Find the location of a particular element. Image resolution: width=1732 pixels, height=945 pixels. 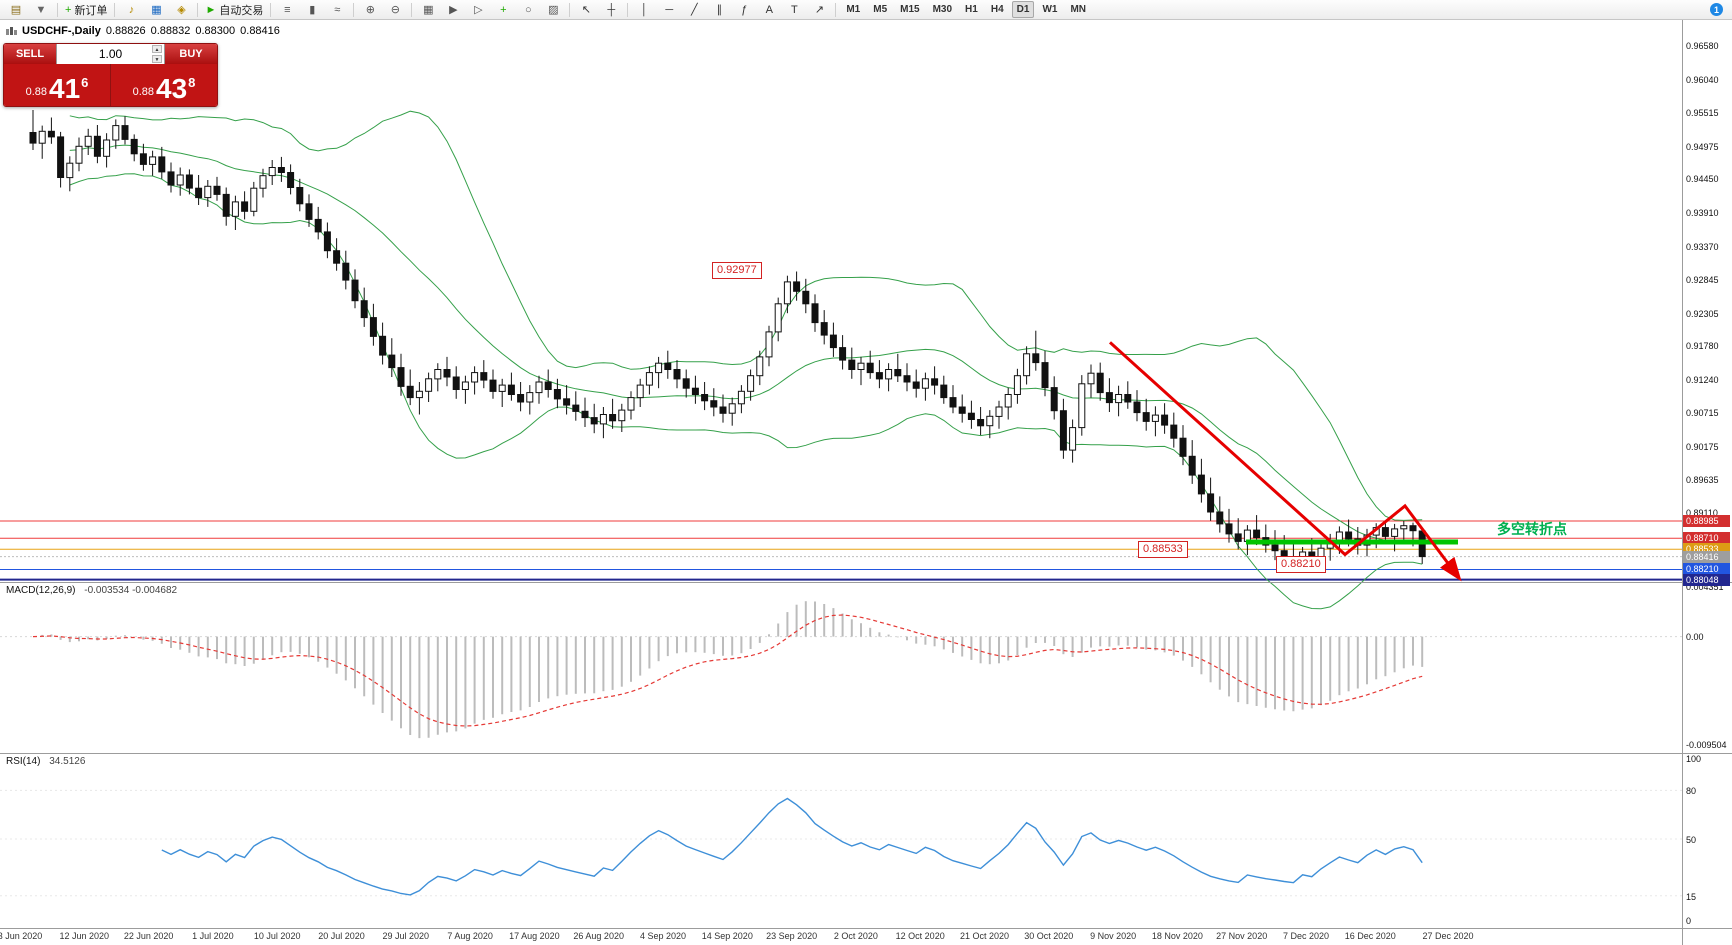

low-value: 0.88300 is located at coordinates (215, 31).